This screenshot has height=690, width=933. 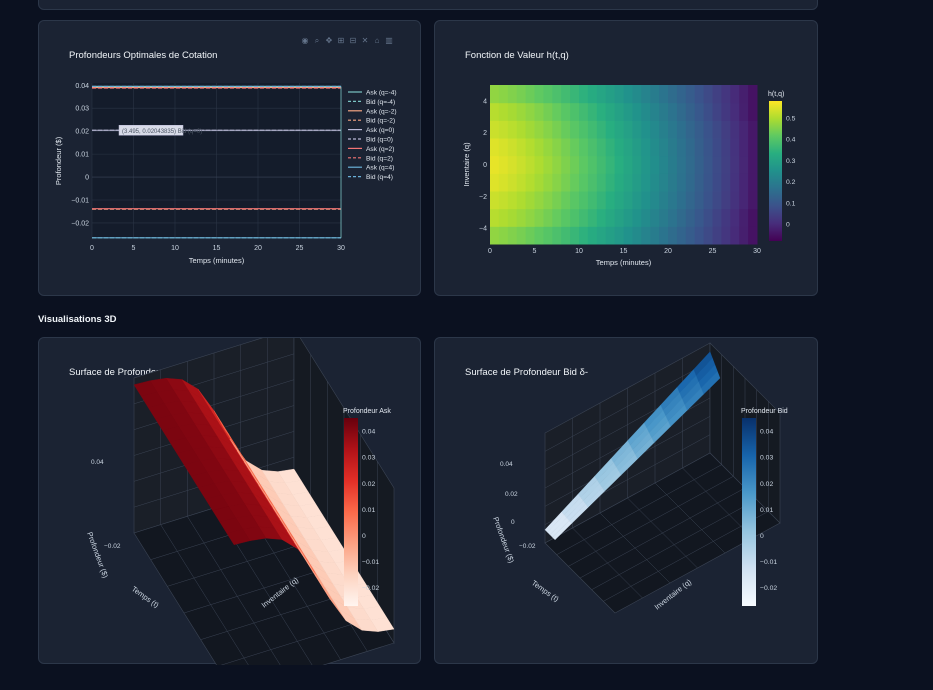 What do you see at coordinates (768, 562) in the screenshot?
I see `colorbar-tick-label: −0.01` at bounding box center [768, 562].